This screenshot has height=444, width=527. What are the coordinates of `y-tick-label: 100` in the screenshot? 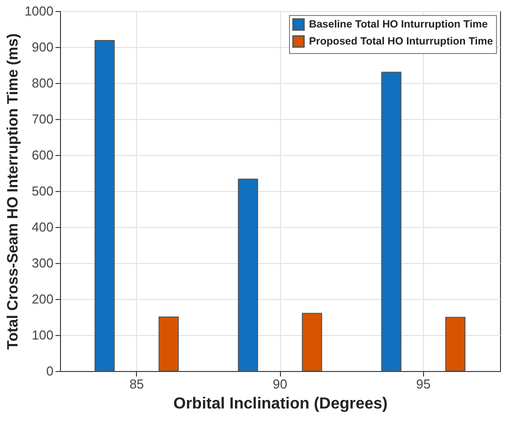 It's located at (43, 335).